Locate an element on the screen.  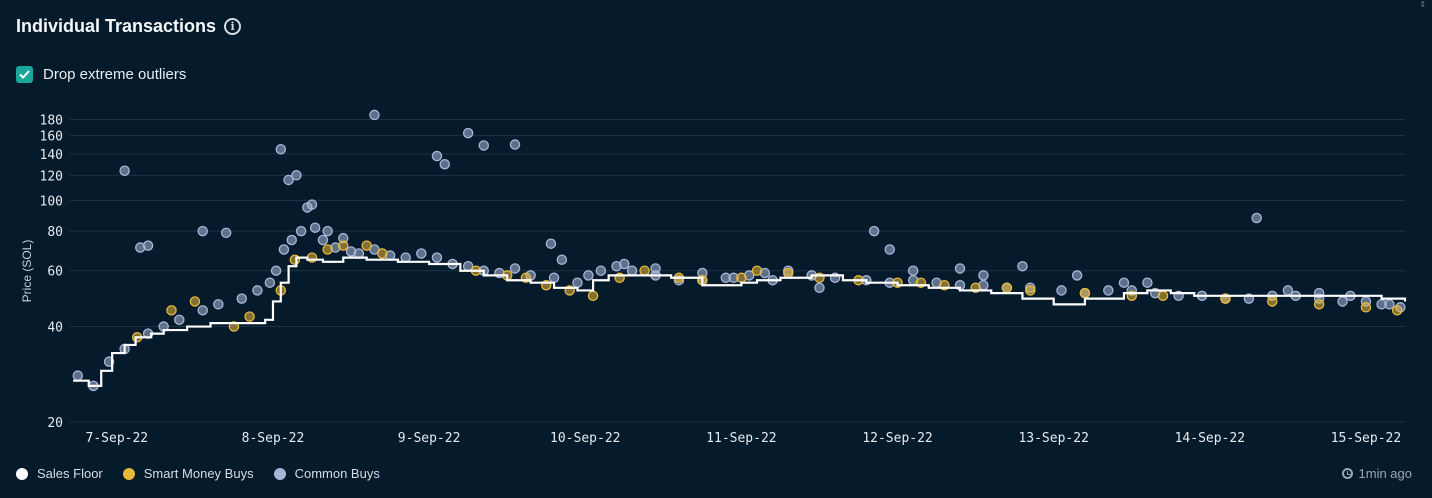
y-tick-label: 140 is located at coordinates (51, 155).